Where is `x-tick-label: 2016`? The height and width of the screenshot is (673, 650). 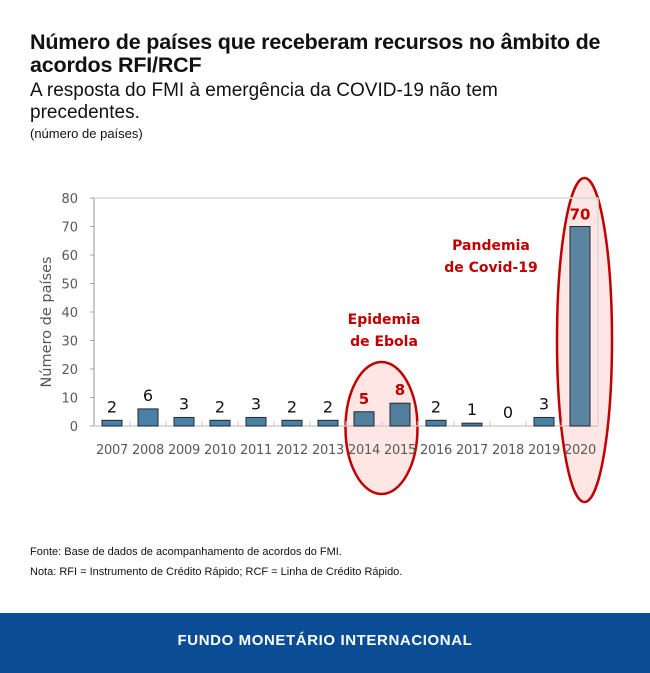 x-tick-label: 2016 is located at coordinates (436, 450).